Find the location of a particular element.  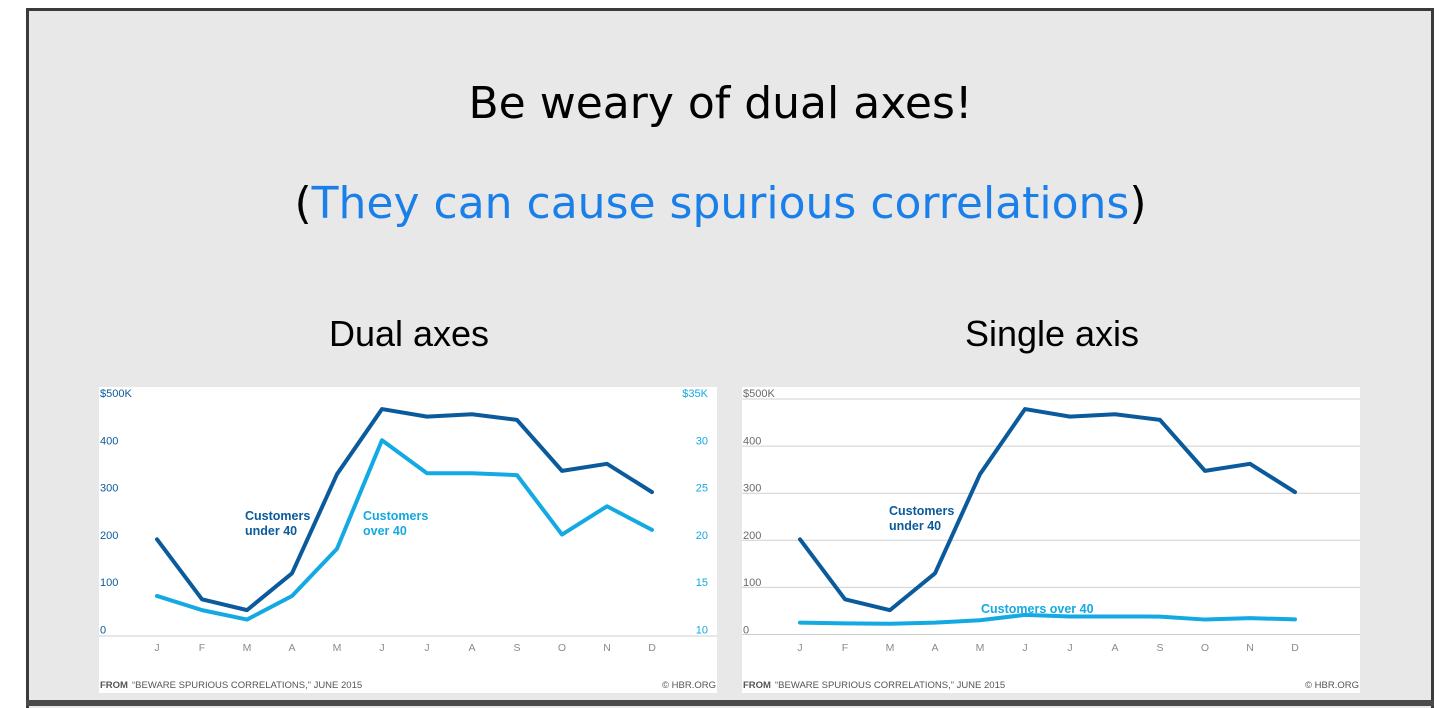

slide-subtitle: (They can cause spurious correlations) is located at coordinates (720, 203).